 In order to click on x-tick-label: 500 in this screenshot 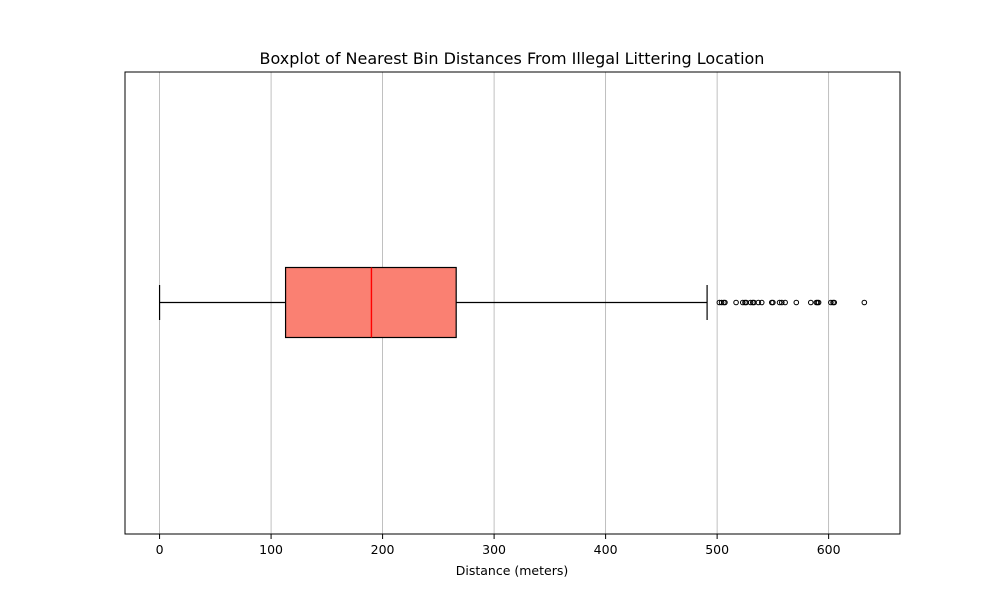, I will do `click(717, 549)`.